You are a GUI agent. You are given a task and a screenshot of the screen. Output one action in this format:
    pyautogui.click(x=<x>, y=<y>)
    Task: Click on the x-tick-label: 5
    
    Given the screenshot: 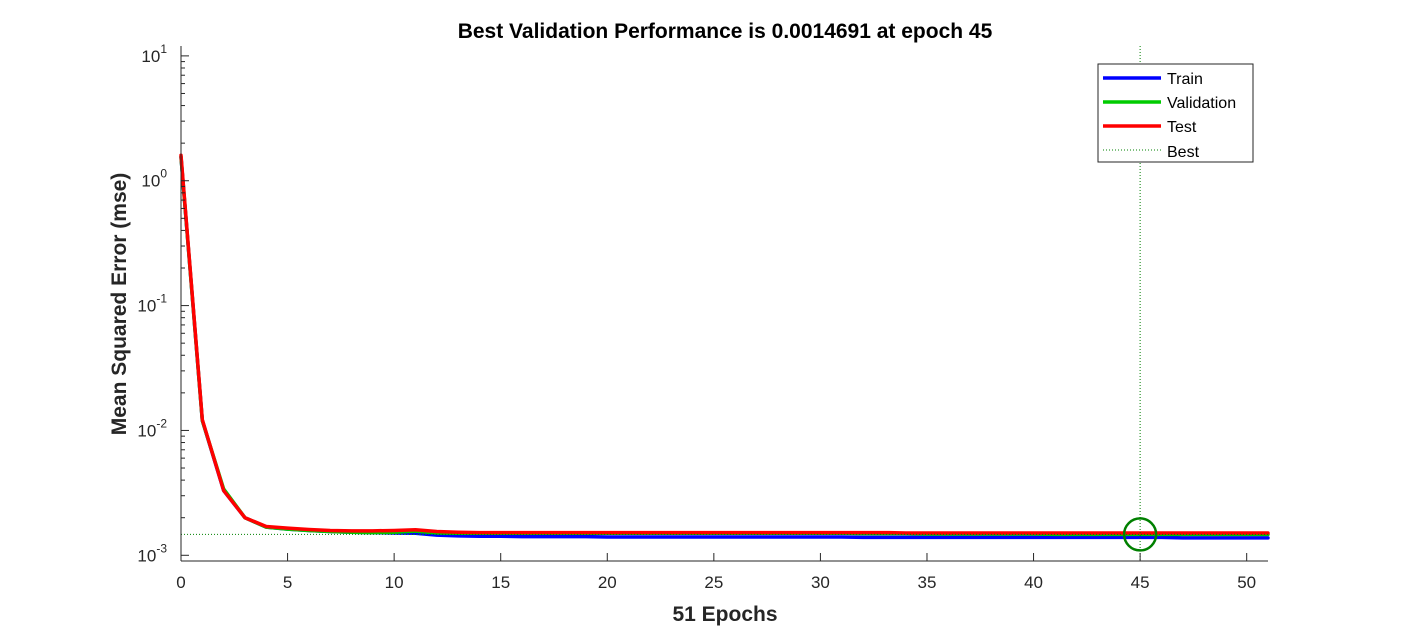 What is the action you would take?
    pyautogui.click(x=287, y=582)
    